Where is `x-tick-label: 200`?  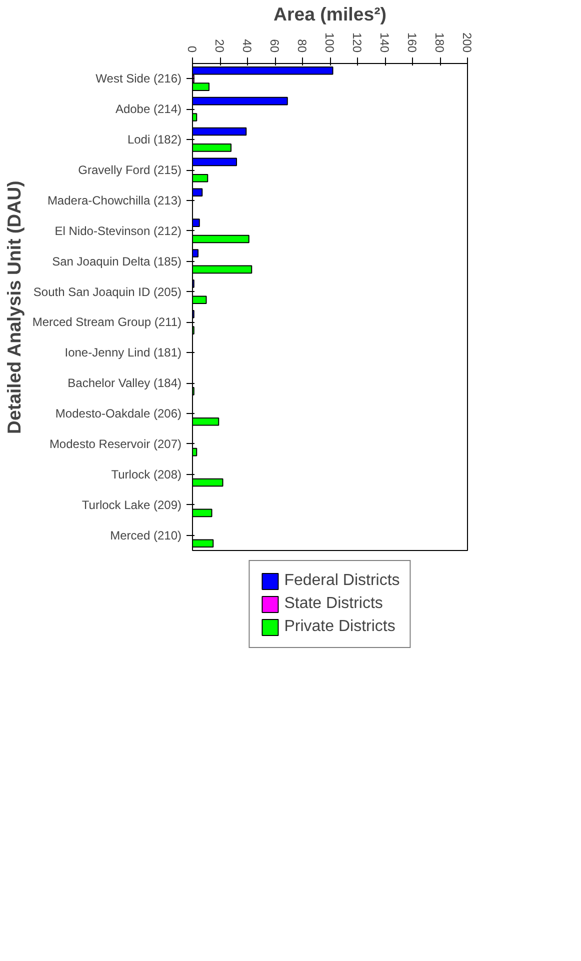 x-tick-label: 200 is located at coordinates (467, 42).